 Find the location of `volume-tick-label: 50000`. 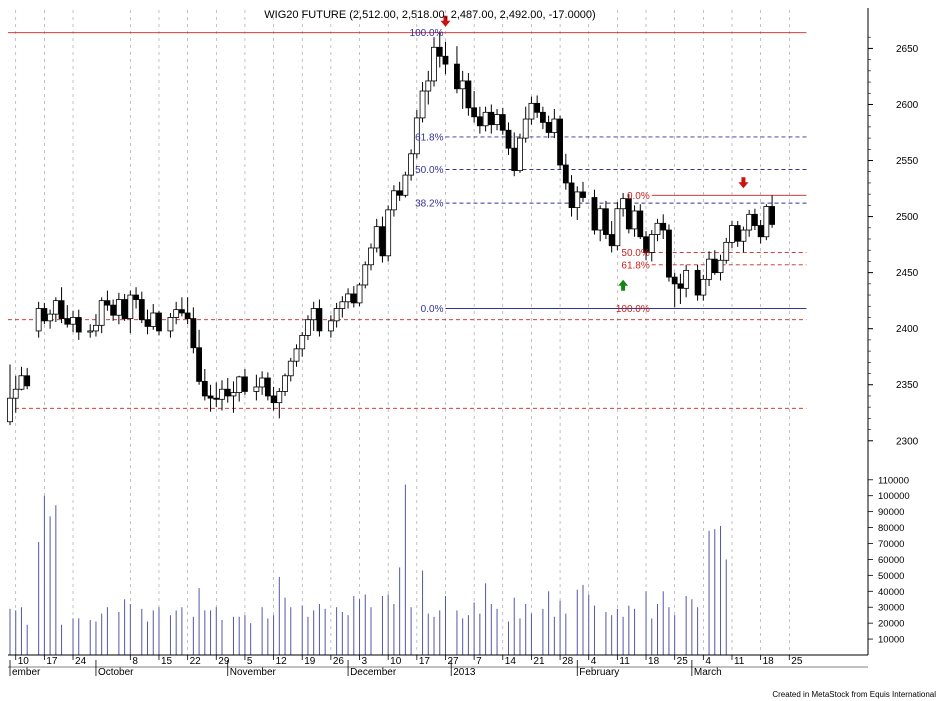

volume-tick-label: 50000 is located at coordinates (891, 576).